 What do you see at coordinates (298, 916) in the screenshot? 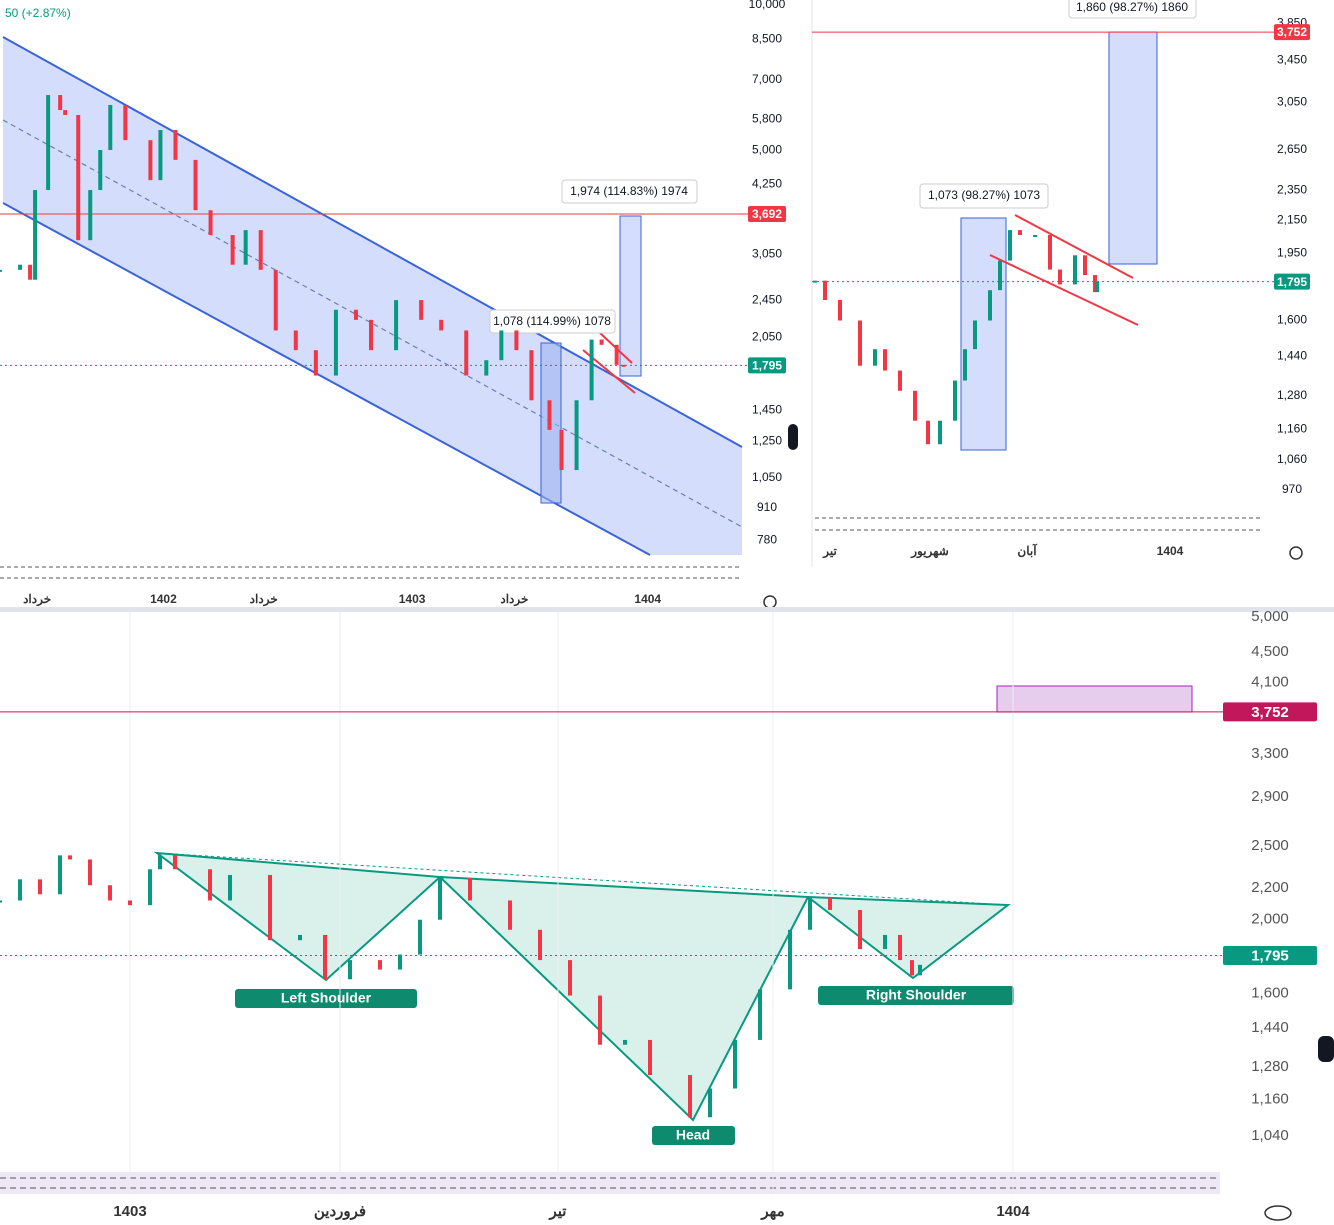
I see `shoulder-area` at bounding box center [298, 916].